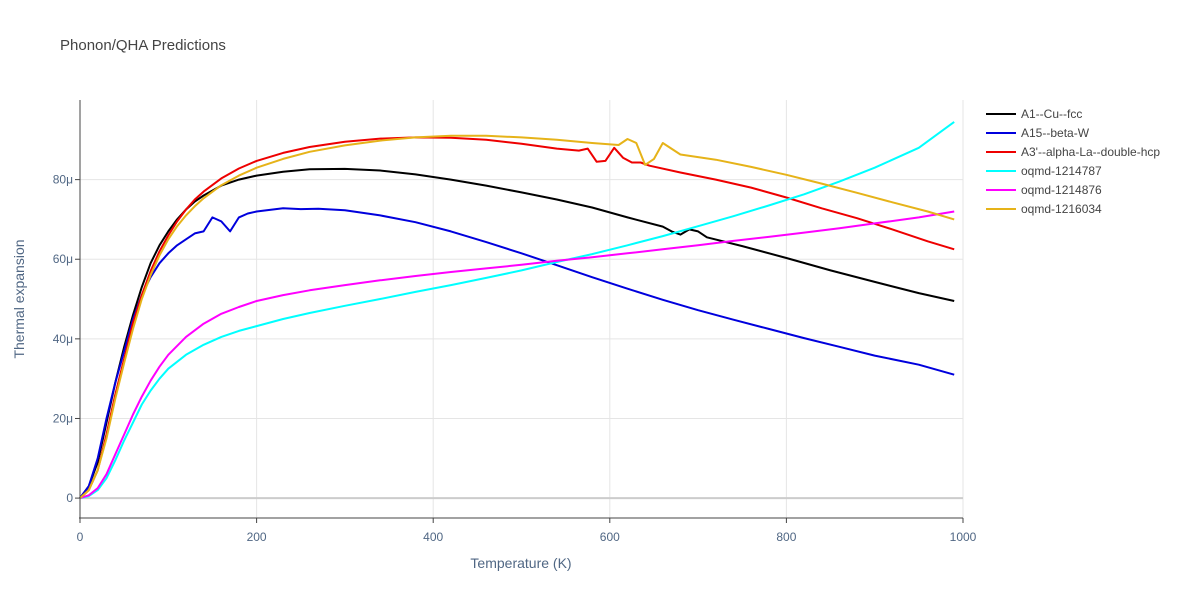 The height and width of the screenshot is (600, 1200). I want to click on x-tick-label: 200, so click(257, 537).